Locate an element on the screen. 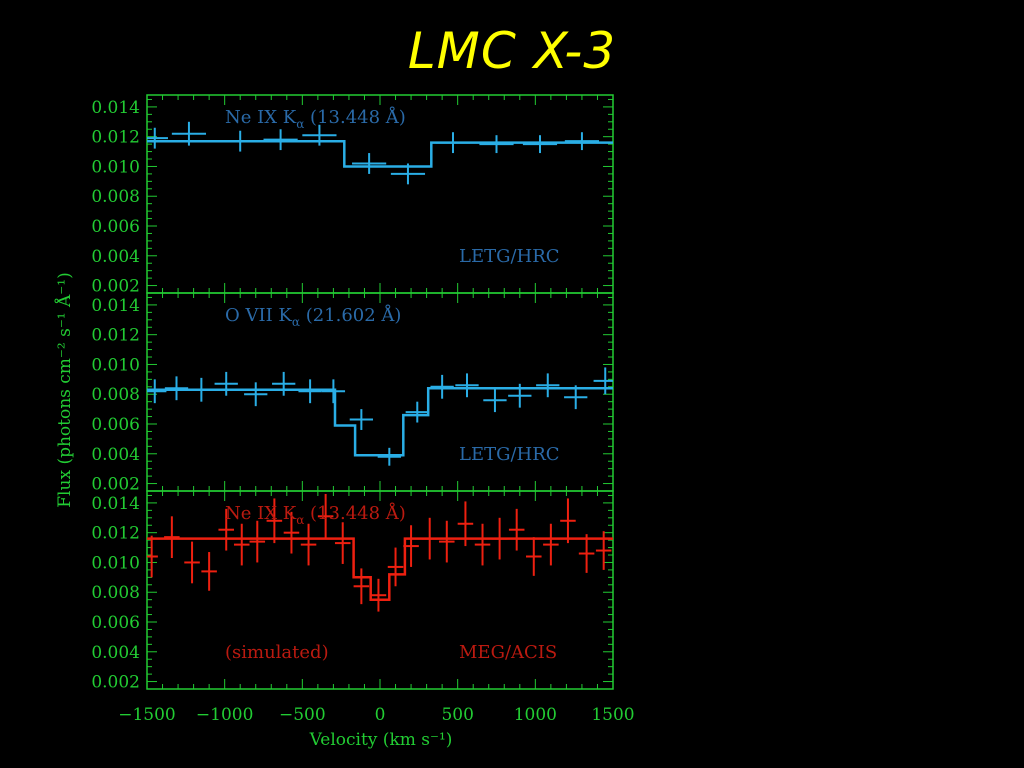 This screenshot has width=1024, height=768. x-tick-label: −500 is located at coordinates (302, 715).